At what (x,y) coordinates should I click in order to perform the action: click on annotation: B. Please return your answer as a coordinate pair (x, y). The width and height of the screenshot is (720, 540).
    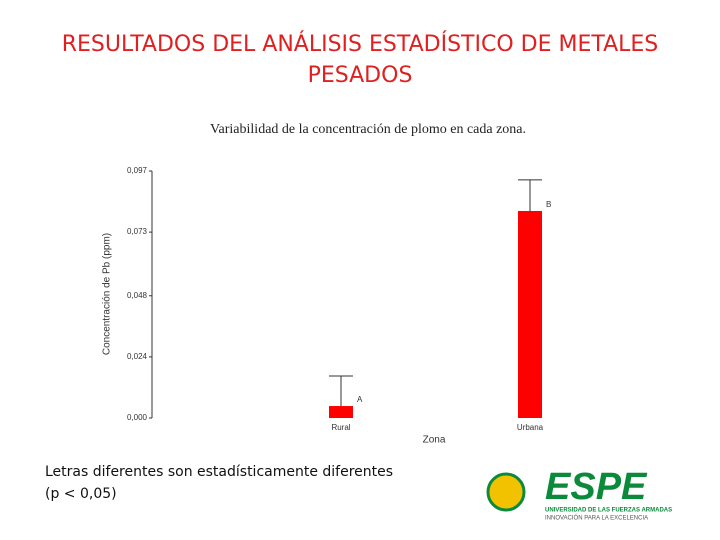
    Looking at the image, I should click on (548, 204).